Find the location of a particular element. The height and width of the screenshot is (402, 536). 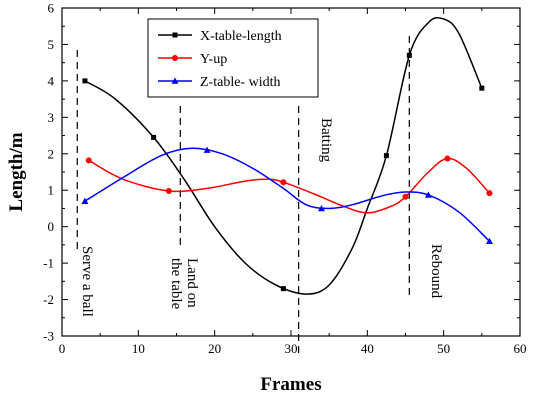

x-tick-label: 50 is located at coordinates (443, 348).